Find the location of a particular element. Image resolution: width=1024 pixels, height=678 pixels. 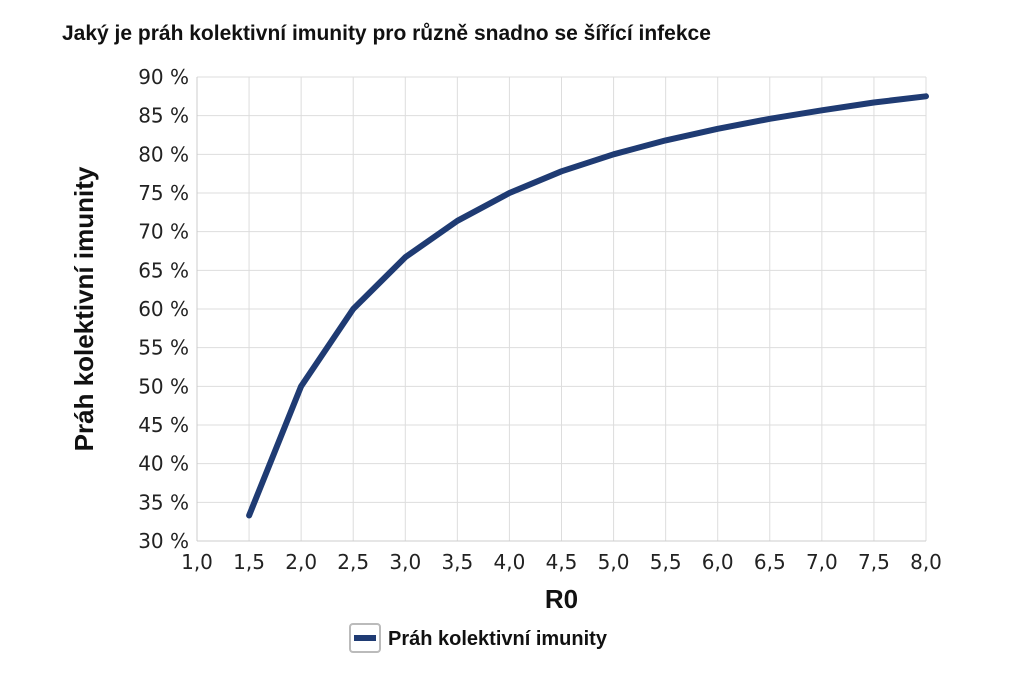

x-tick-label: 4,5 is located at coordinates (562, 562).